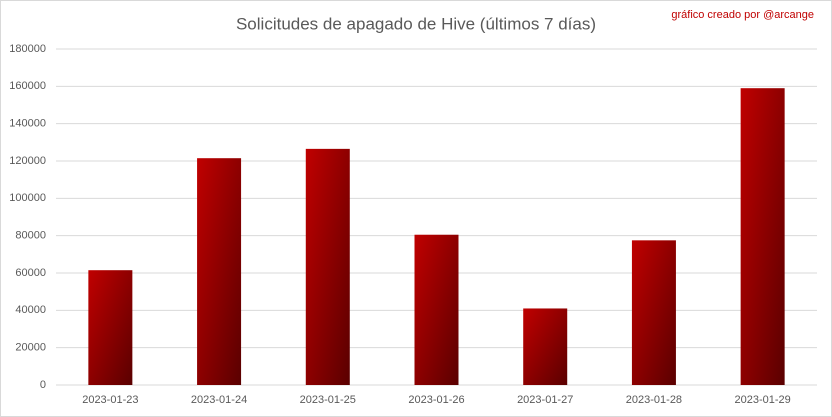  Describe the element at coordinates (654, 400) in the screenshot. I see `x-tick-label: 2023-01-28` at that location.